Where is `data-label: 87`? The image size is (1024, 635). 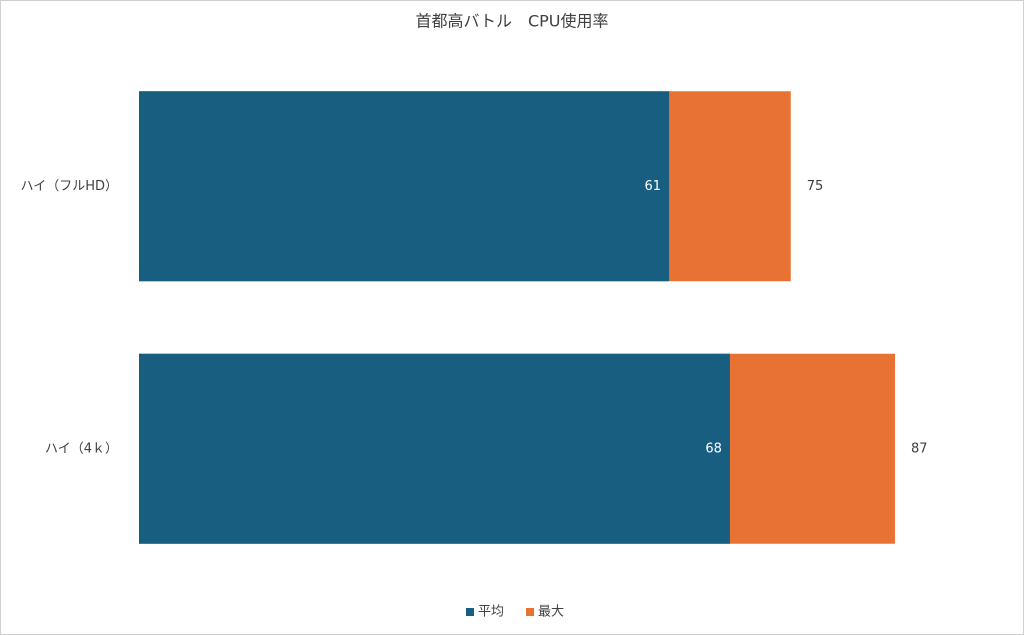 data-label: 87 is located at coordinates (919, 448).